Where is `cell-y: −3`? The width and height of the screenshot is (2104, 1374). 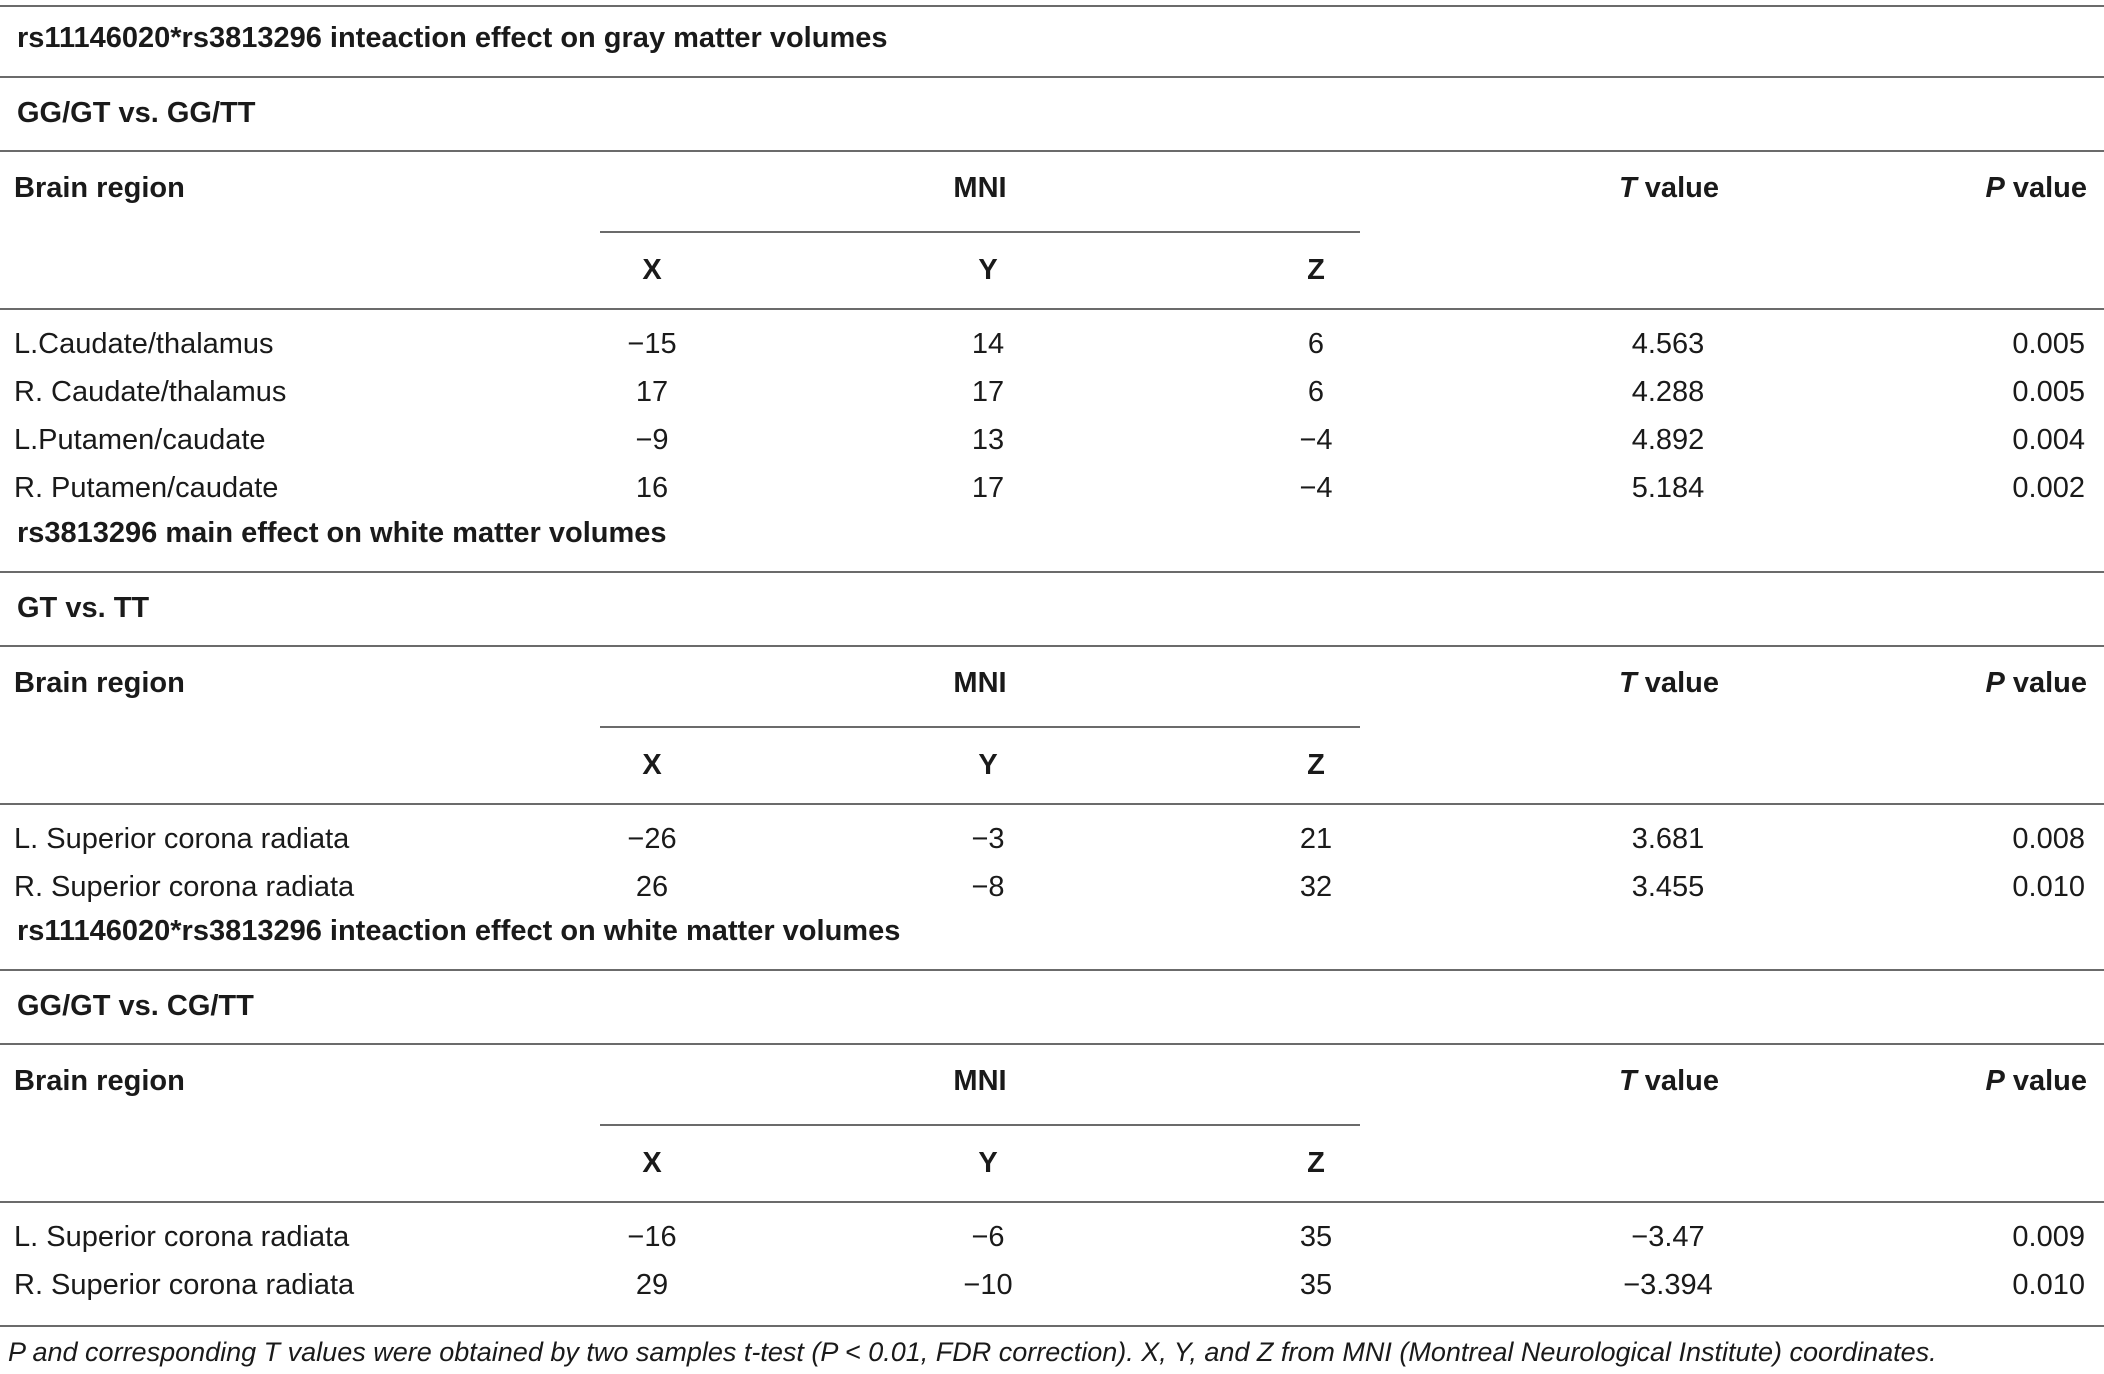
cell-y: −3 is located at coordinates (988, 839).